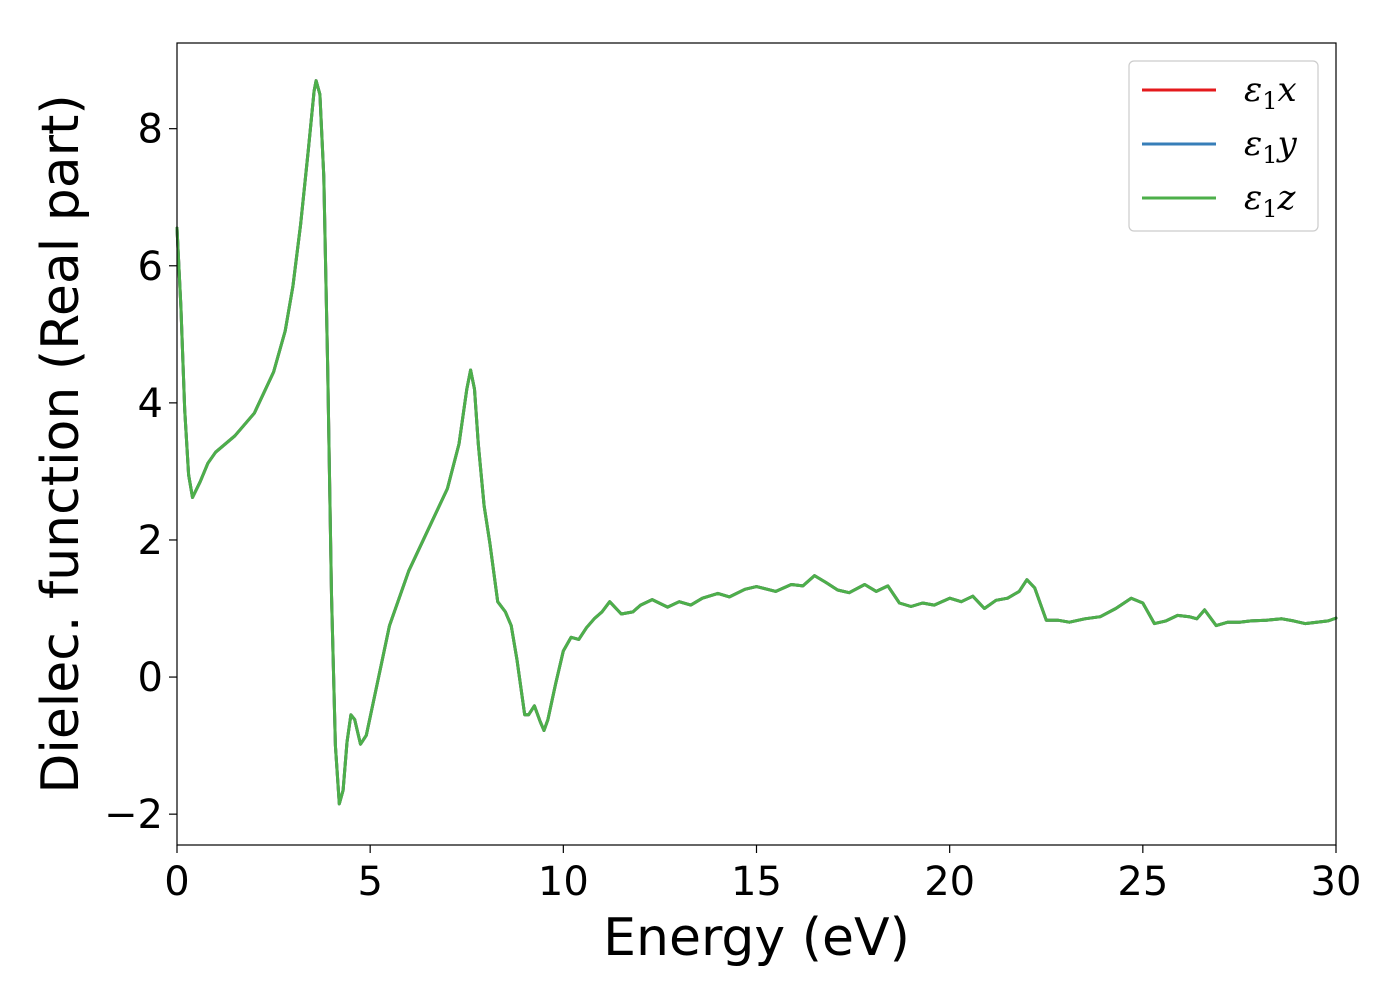  What do you see at coordinates (1336, 882) in the screenshot?
I see `x-tick-label: 30` at bounding box center [1336, 882].